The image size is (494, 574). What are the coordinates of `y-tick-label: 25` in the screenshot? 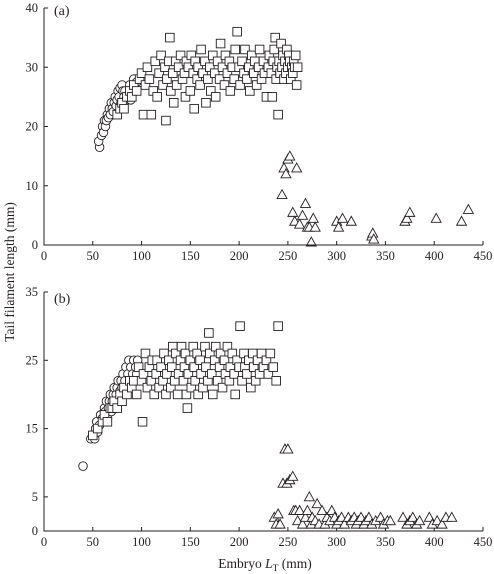 It's located at (32, 360).